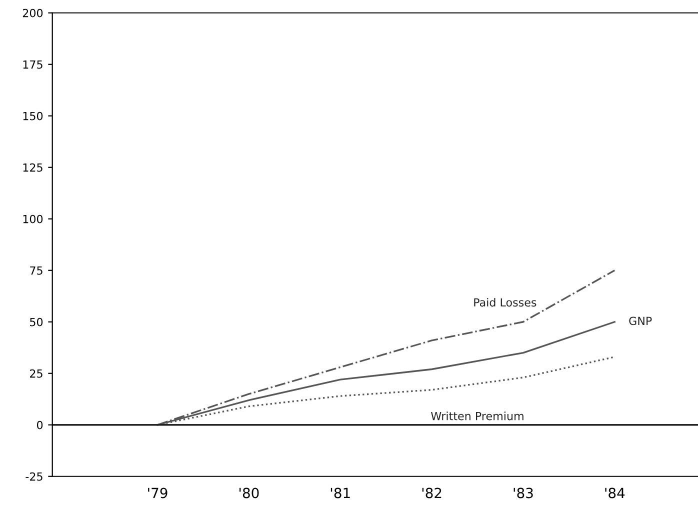 The image size is (698, 515). I want to click on y-tick-label: 75, so click(36, 270).